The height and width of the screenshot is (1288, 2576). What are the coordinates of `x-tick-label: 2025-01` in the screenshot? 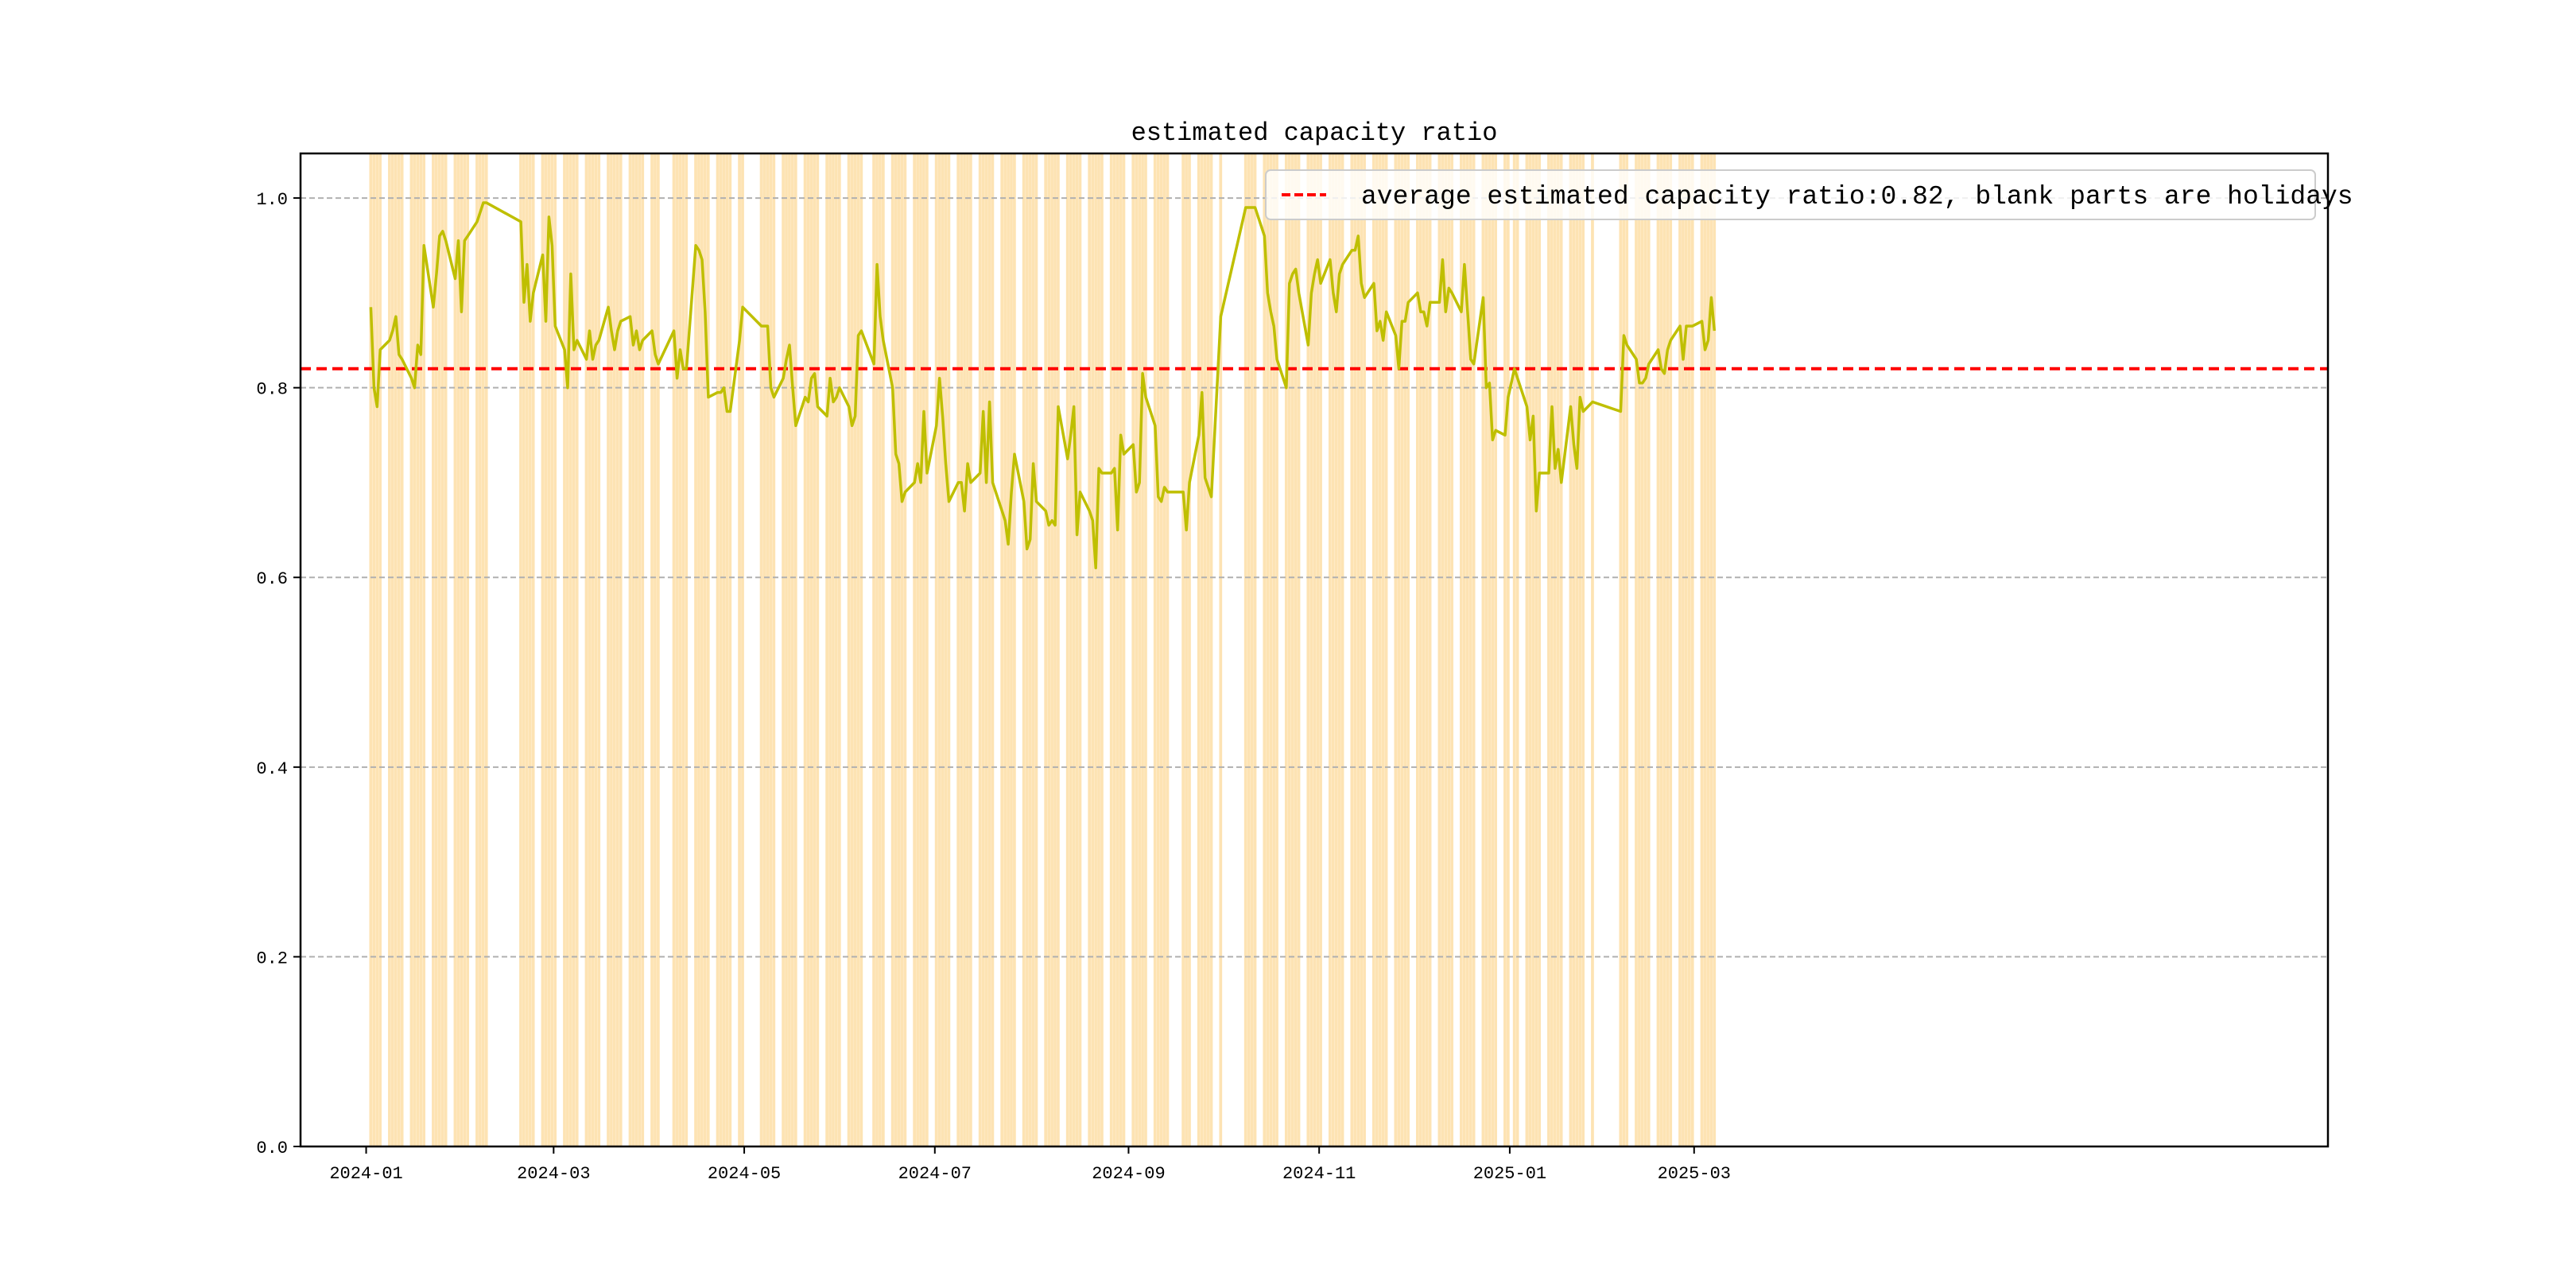 It's located at (1509, 1174).